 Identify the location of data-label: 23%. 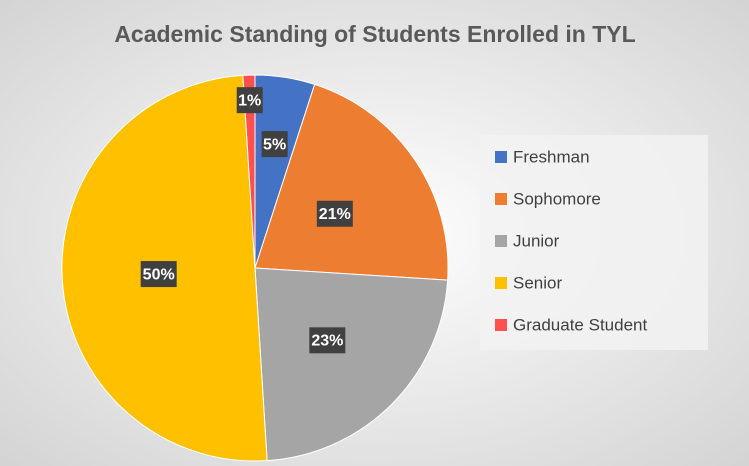
(327, 341).